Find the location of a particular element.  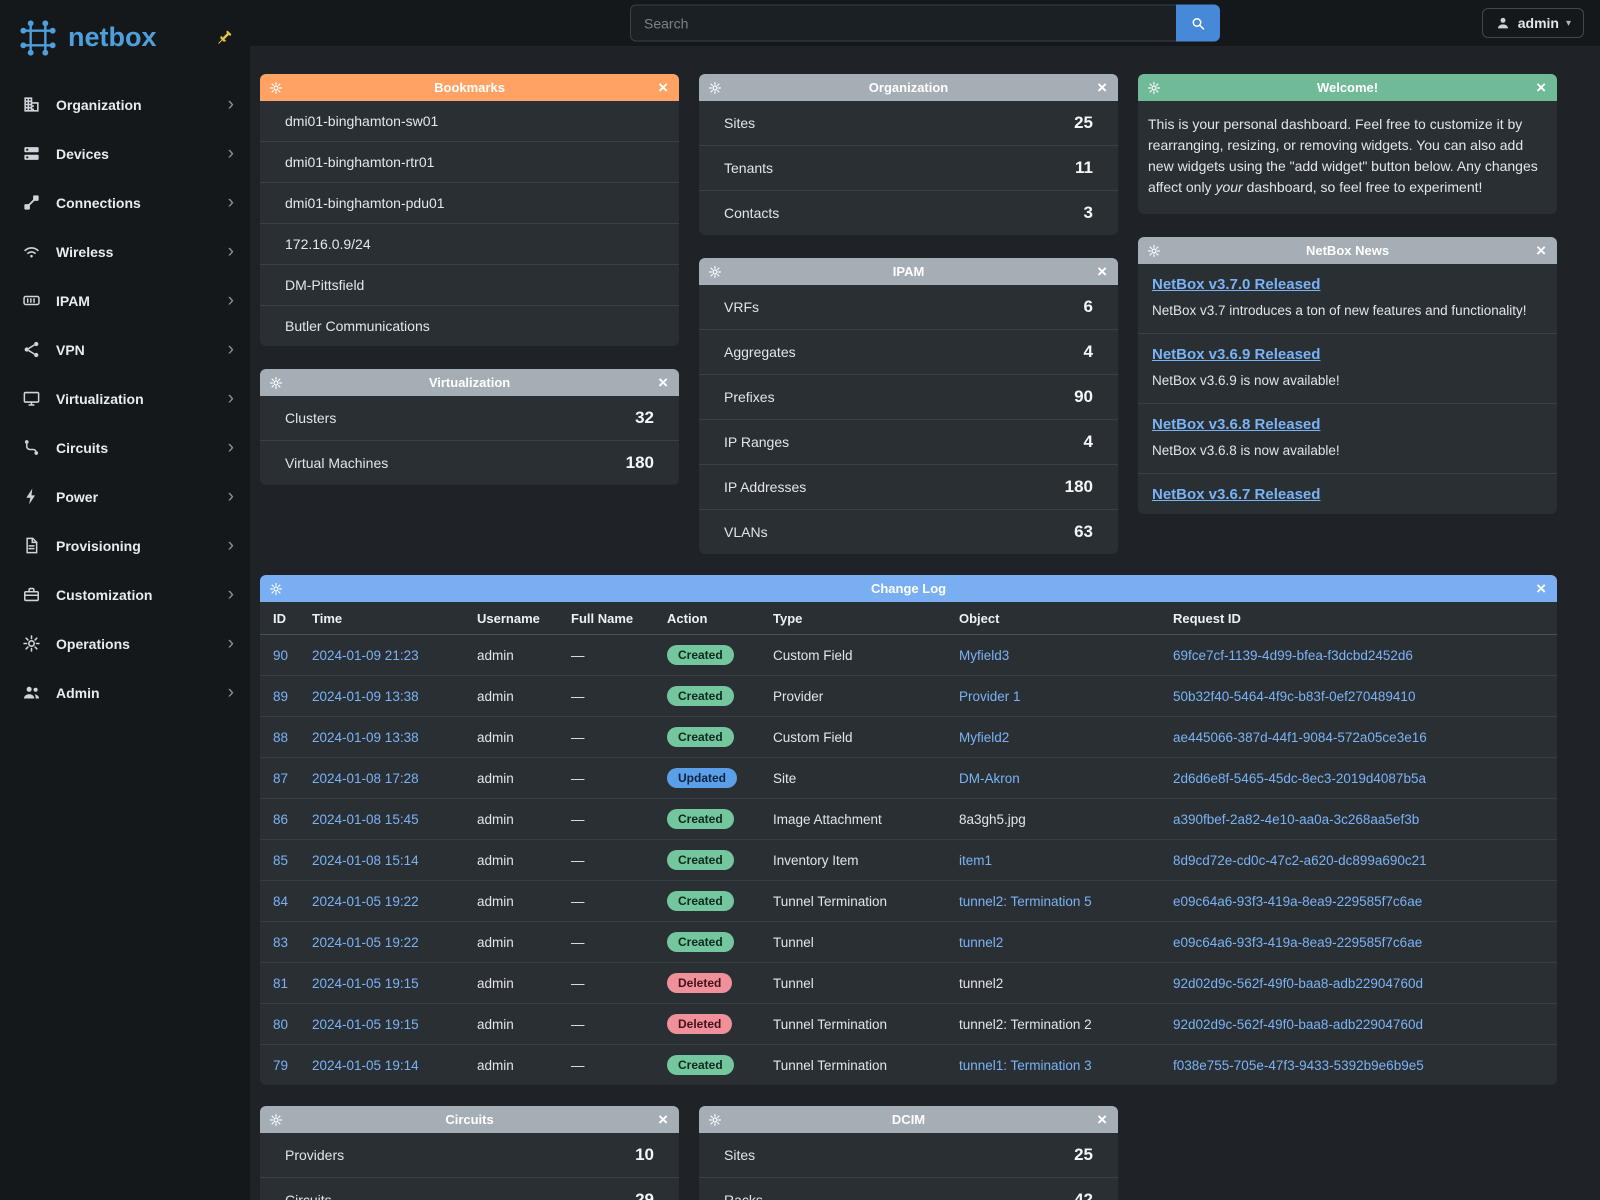

bookmark-item: dmi01-binghamton-pdu01 is located at coordinates (469, 203).